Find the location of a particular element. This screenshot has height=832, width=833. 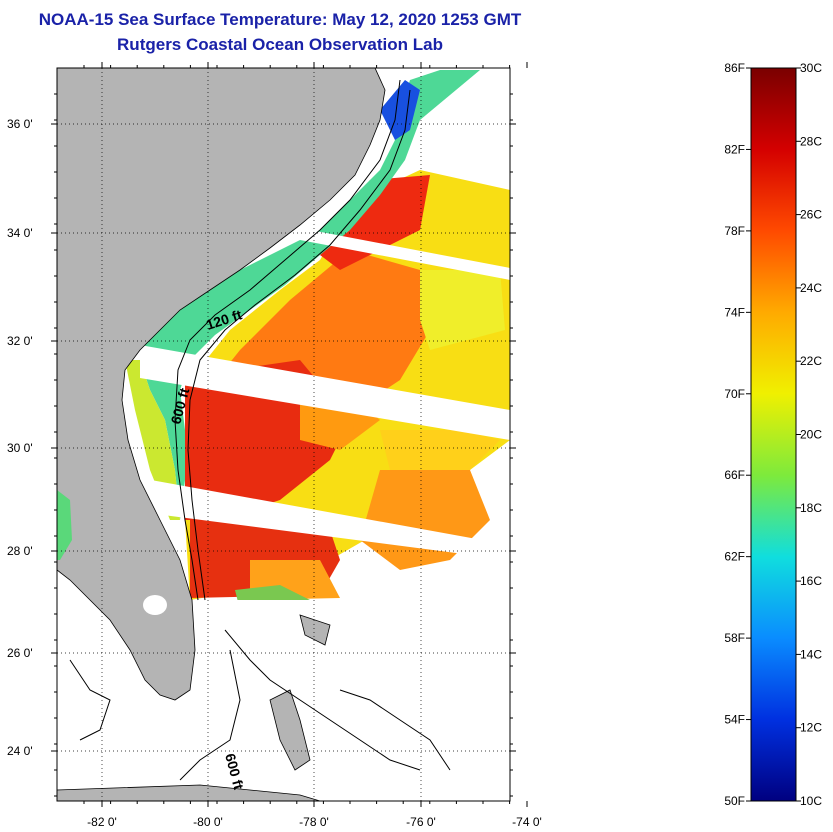

colorbar is located at coordinates (773, 434).